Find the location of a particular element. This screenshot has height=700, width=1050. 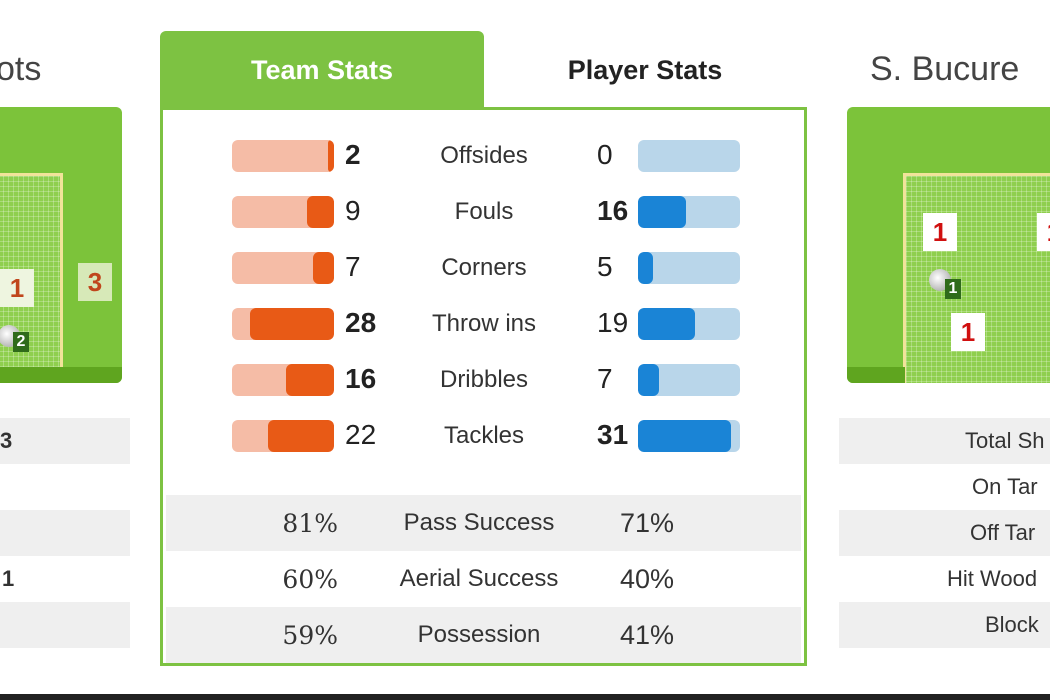

away-value: 40% is located at coordinates (647, 578).